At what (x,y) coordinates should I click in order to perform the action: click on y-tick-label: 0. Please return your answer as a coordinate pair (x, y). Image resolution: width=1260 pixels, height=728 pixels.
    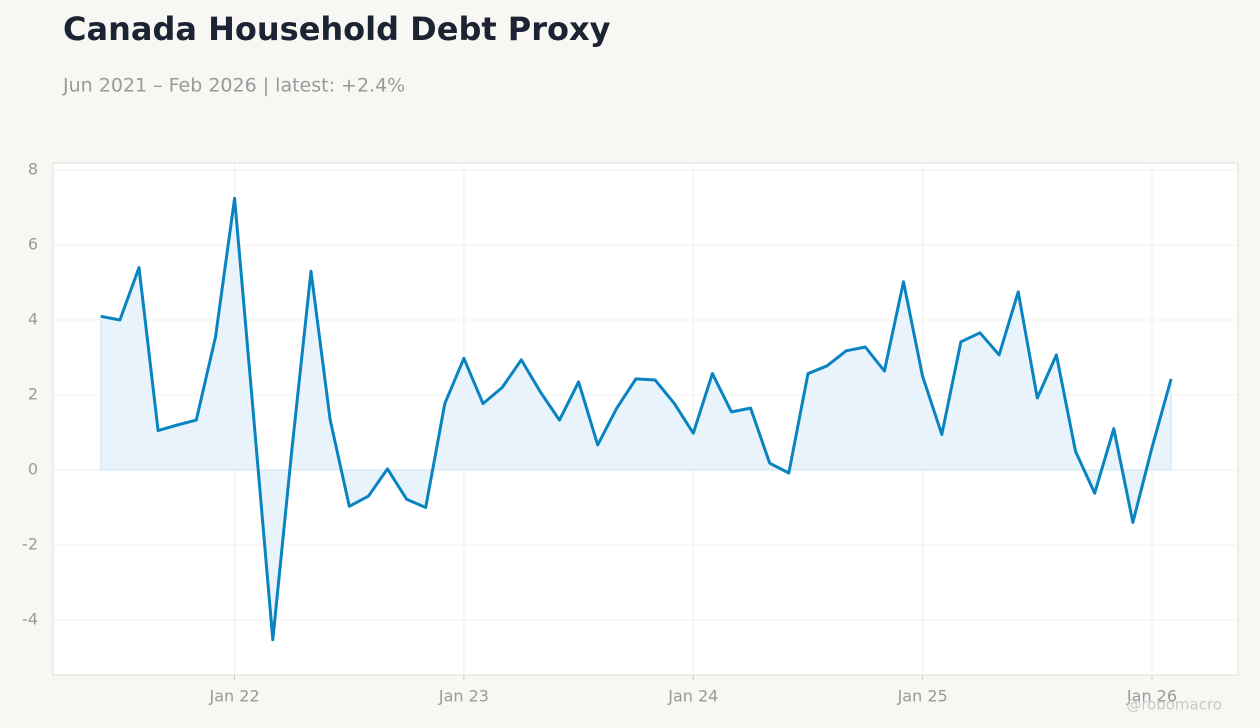
    Looking at the image, I should click on (33, 468).